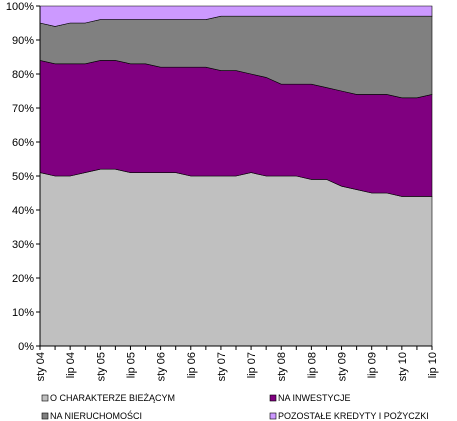  What do you see at coordinates (23, 109) in the screenshot?
I see `y-tick-label: 70%` at bounding box center [23, 109].